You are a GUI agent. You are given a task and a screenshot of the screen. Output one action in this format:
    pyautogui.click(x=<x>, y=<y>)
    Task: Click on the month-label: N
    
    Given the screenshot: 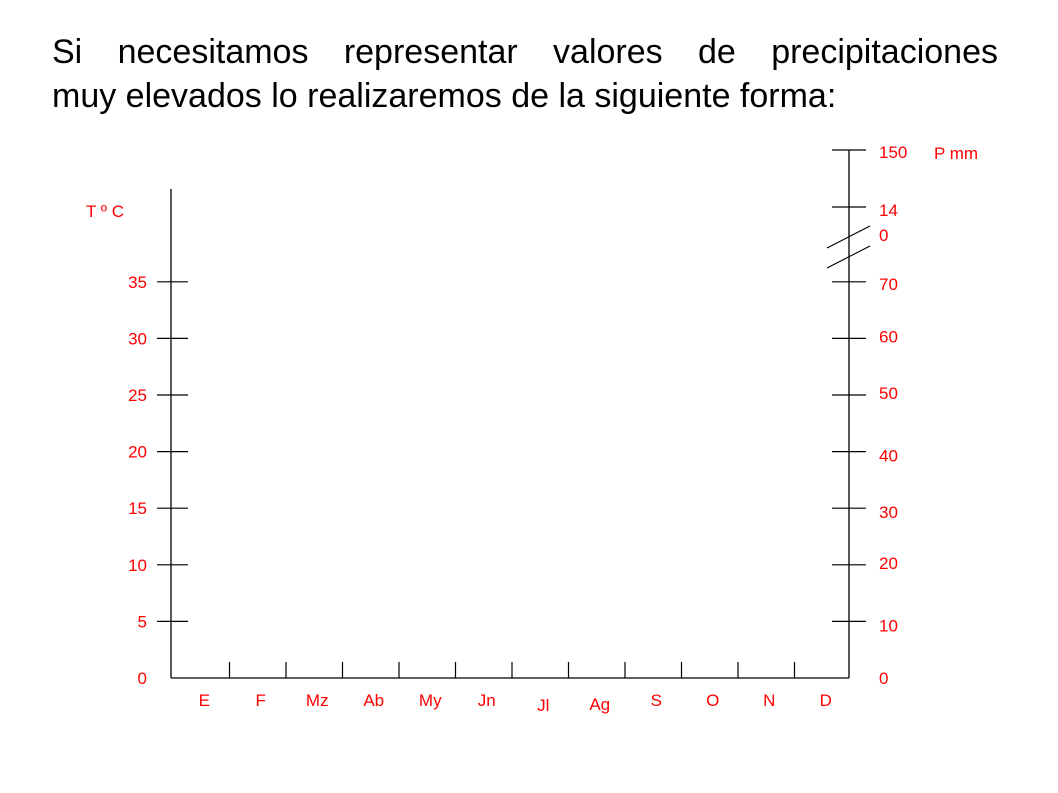 What is the action you would take?
    pyautogui.click(x=769, y=700)
    